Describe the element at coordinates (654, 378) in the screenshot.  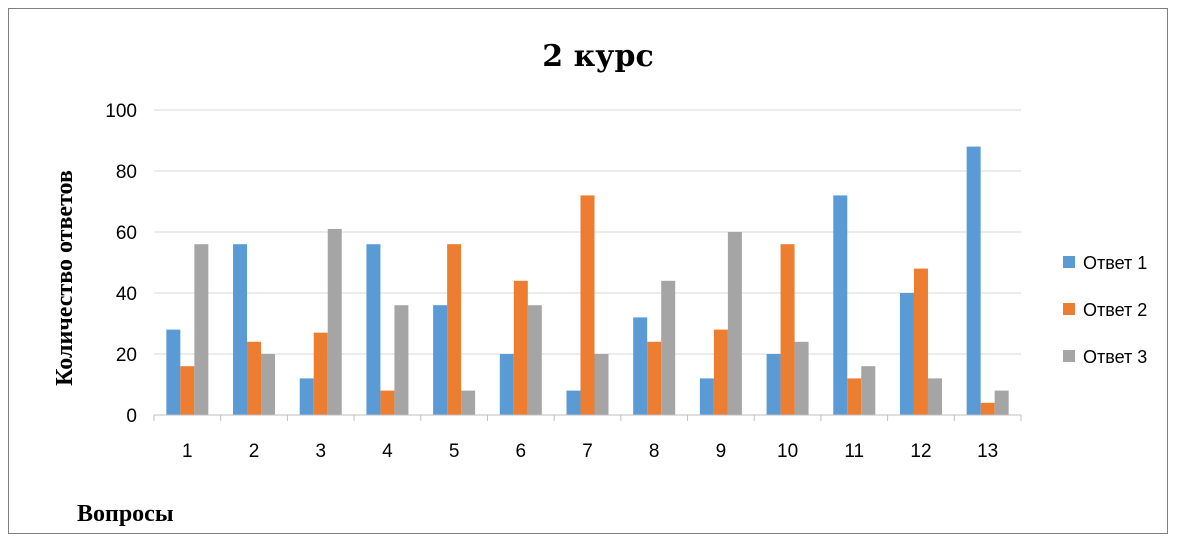
I see `bar-ответ-2-q8` at that location.